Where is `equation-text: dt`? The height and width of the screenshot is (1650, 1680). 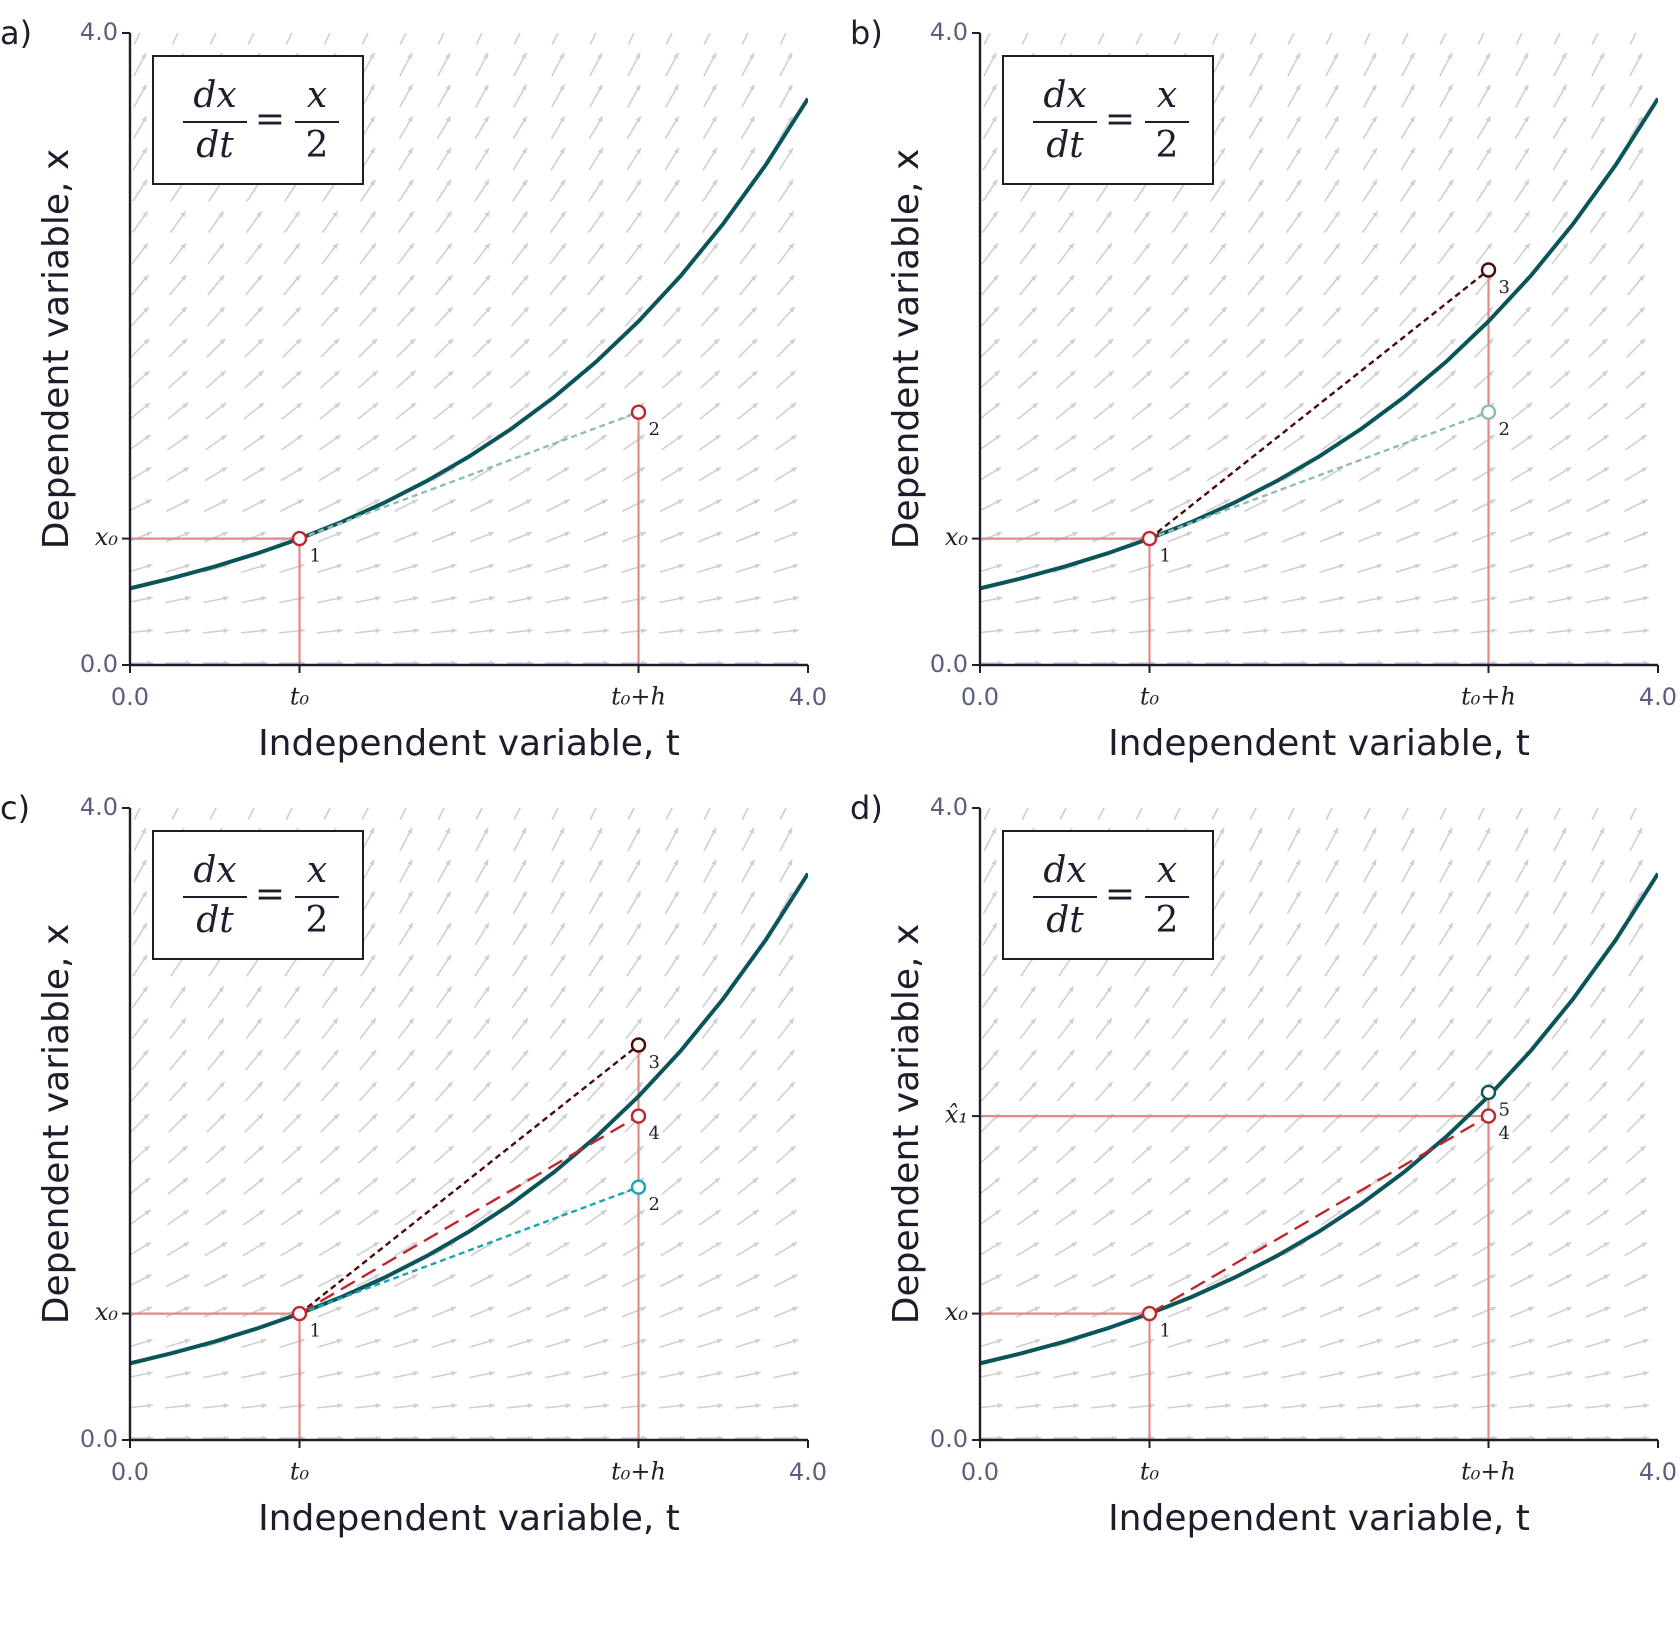
equation-text: dt is located at coordinates (215, 920).